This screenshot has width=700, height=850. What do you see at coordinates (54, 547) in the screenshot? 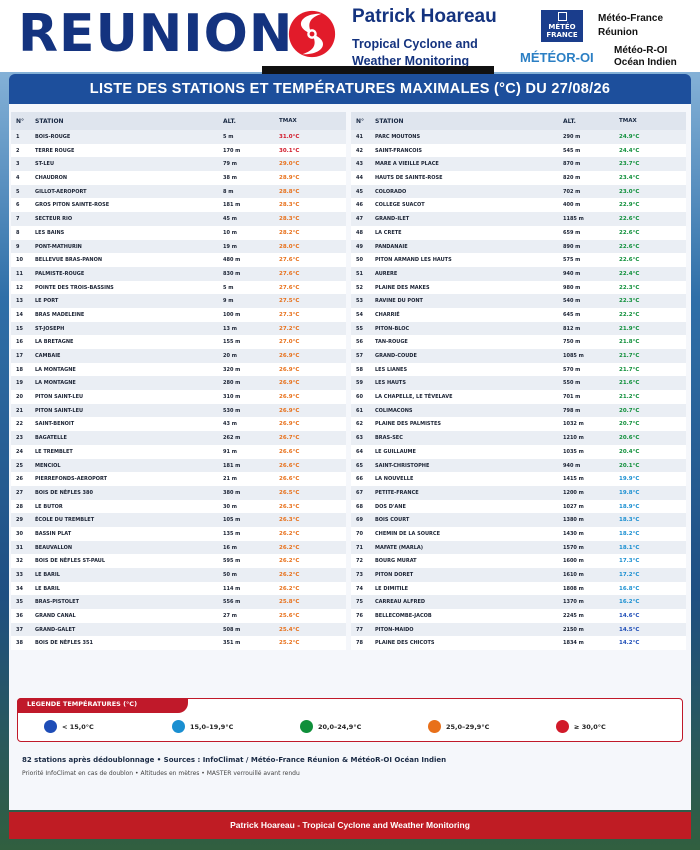
I see `station-name: BEAUVALLON` at bounding box center [54, 547].